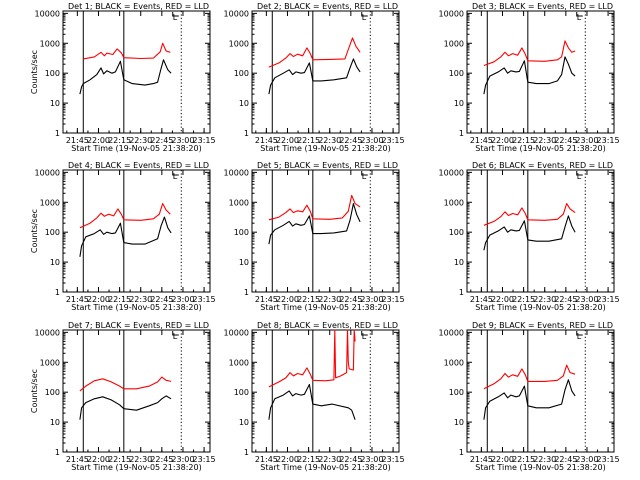  Describe the element at coordinates (542, 165) in the screenshot. I see `panel-title: Det 6; BLACK = Events, RED = LLD` at that location.